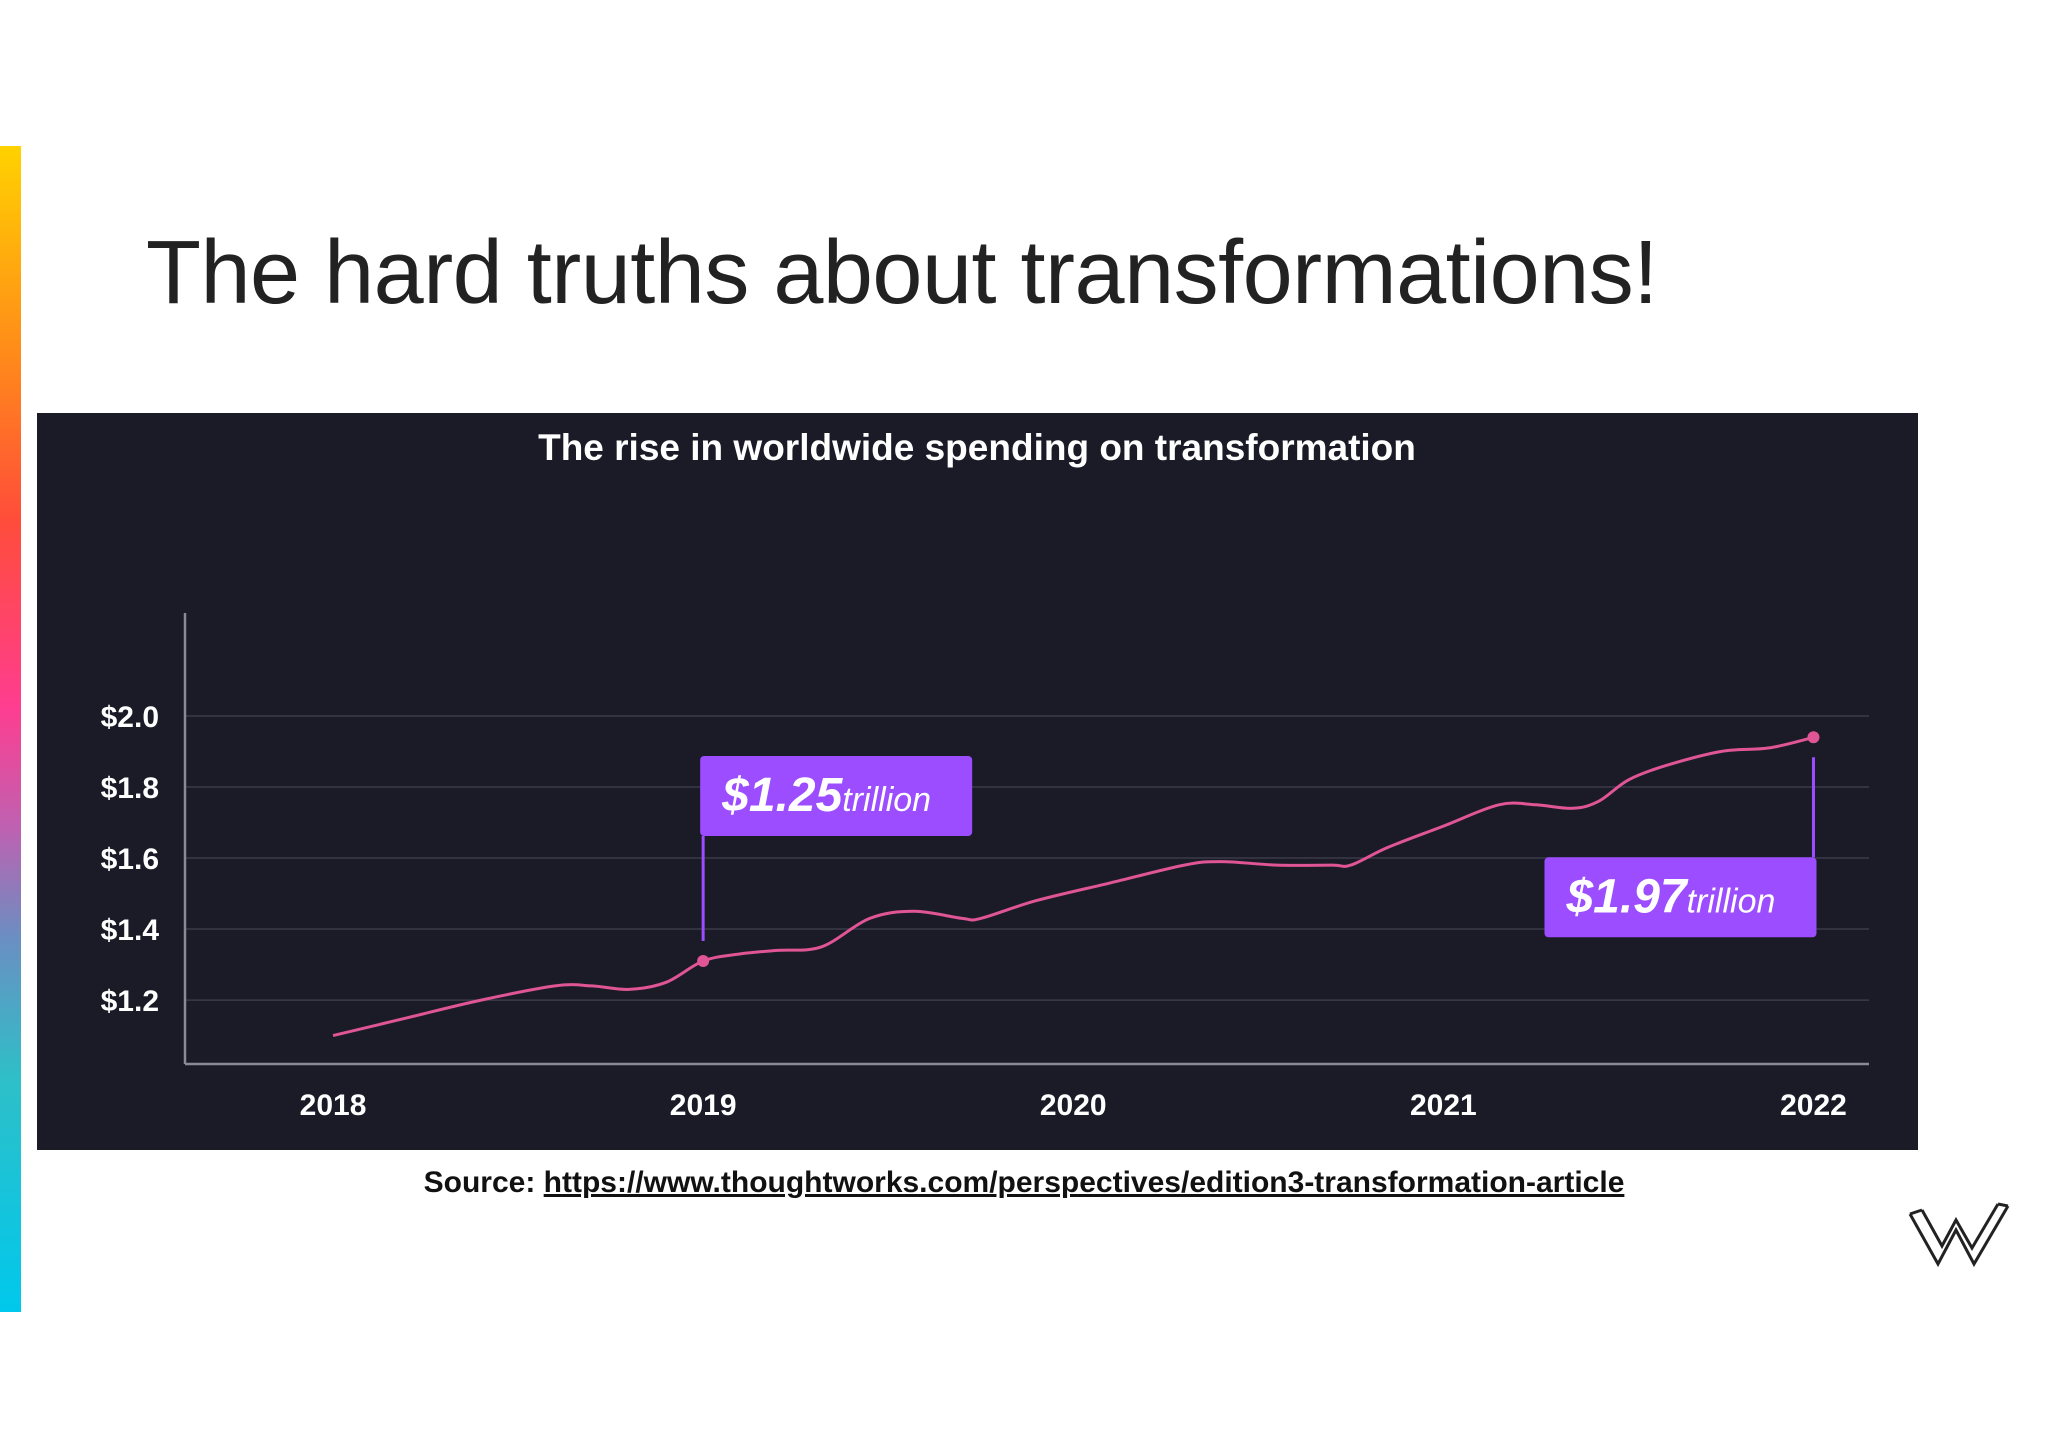 The height and width of the screenshot is (1447, 2048). I want to click on y-tick-label: $2.0, so click(130, 717).